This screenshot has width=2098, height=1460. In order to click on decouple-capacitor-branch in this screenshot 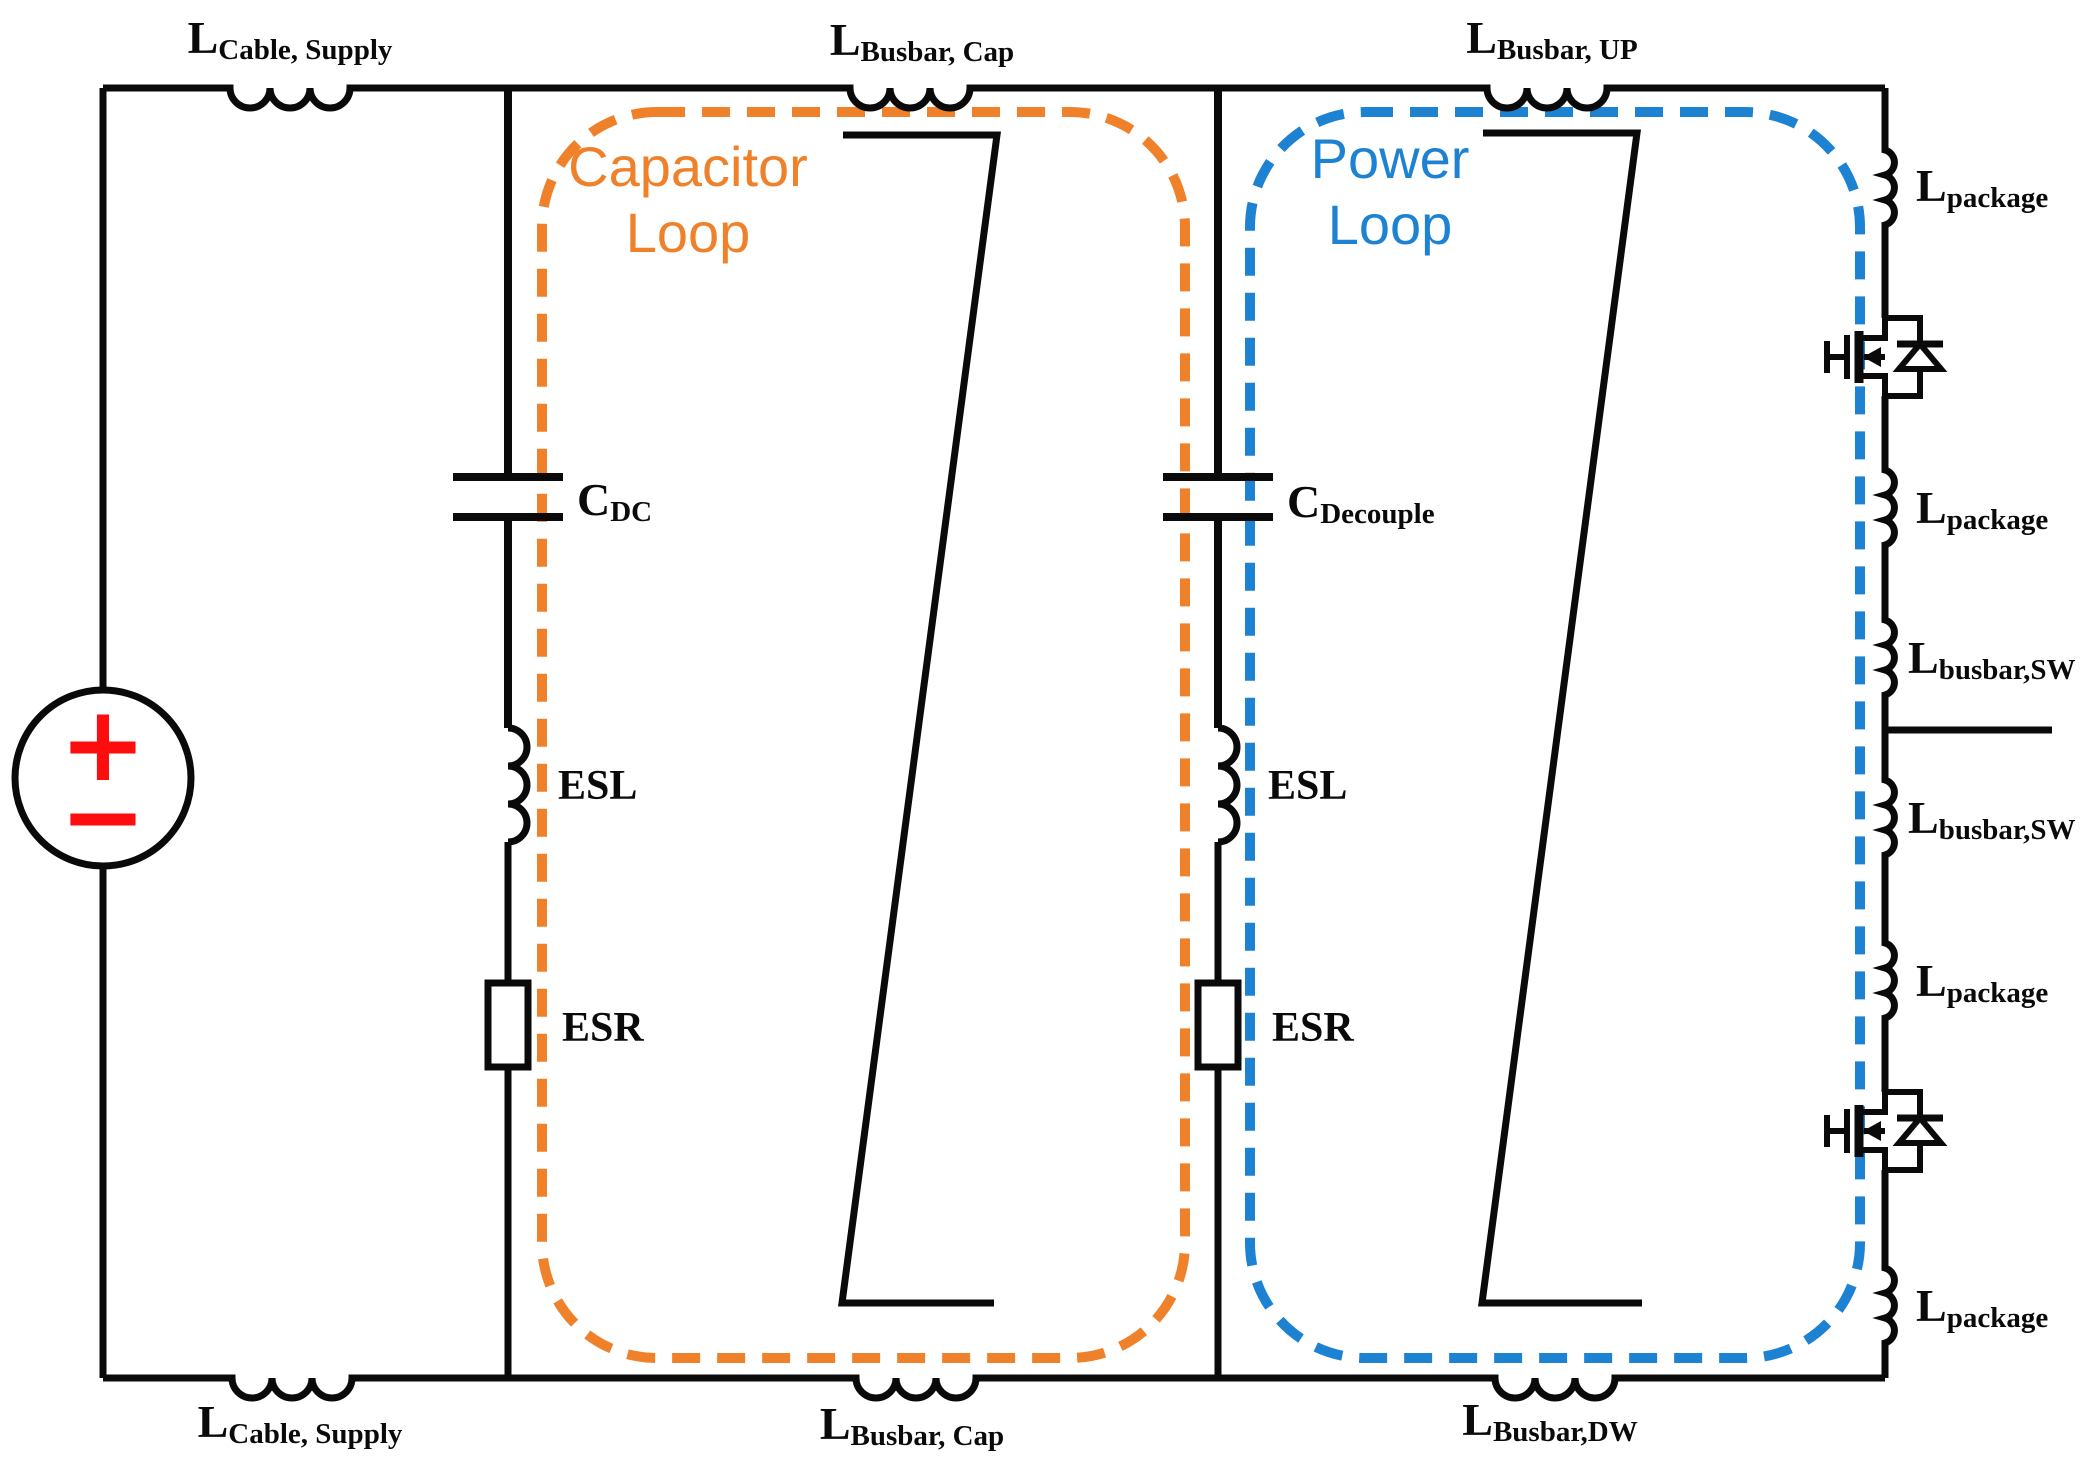, I will do `click(1218, 733)`.